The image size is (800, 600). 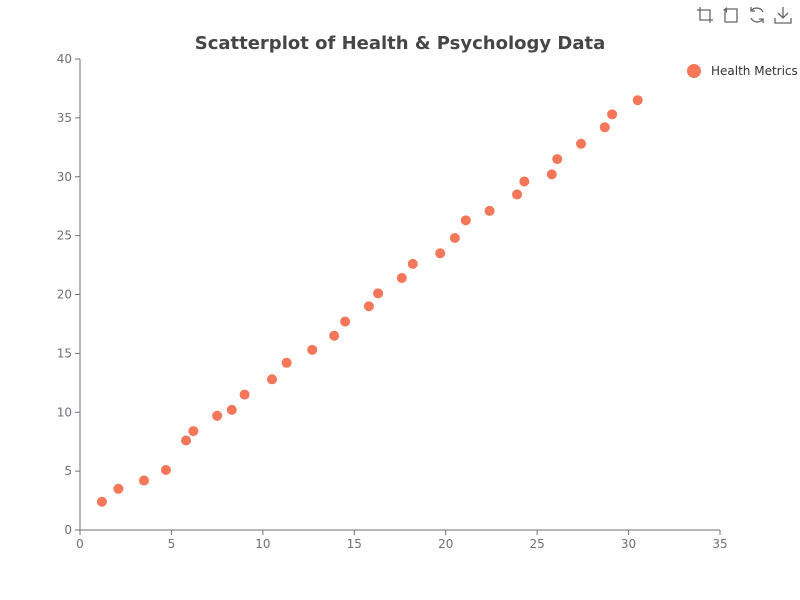 What do you see at coordinates (719, 544) in the screenshot?
I see `x-tick-label: 35` at bounding box center [719, 544].